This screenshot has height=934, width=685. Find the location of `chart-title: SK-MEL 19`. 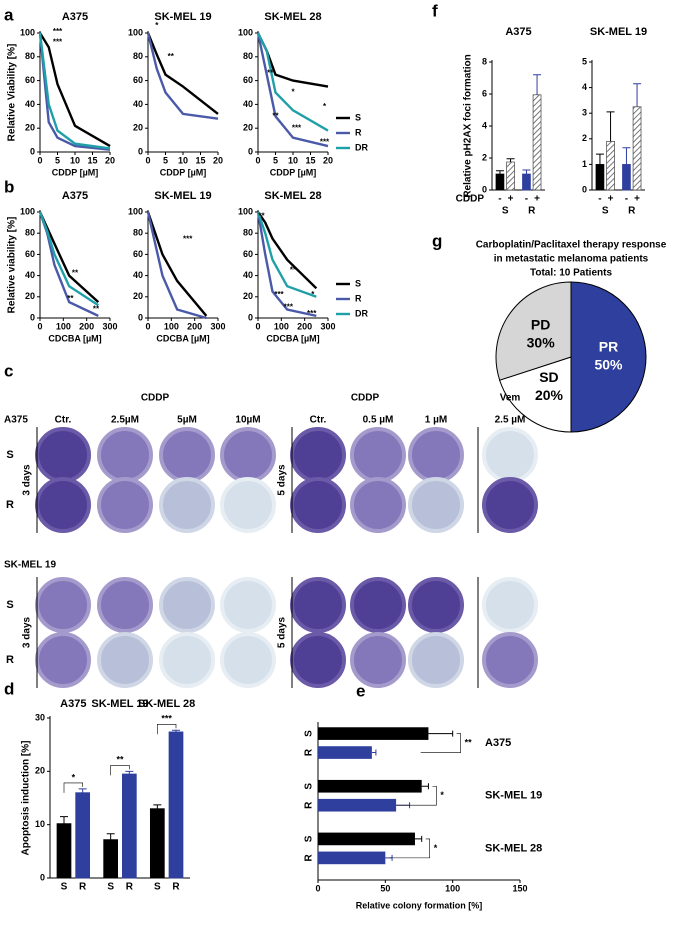

chart-title: SK-MEL 19 is located at coordinates (182, 17).